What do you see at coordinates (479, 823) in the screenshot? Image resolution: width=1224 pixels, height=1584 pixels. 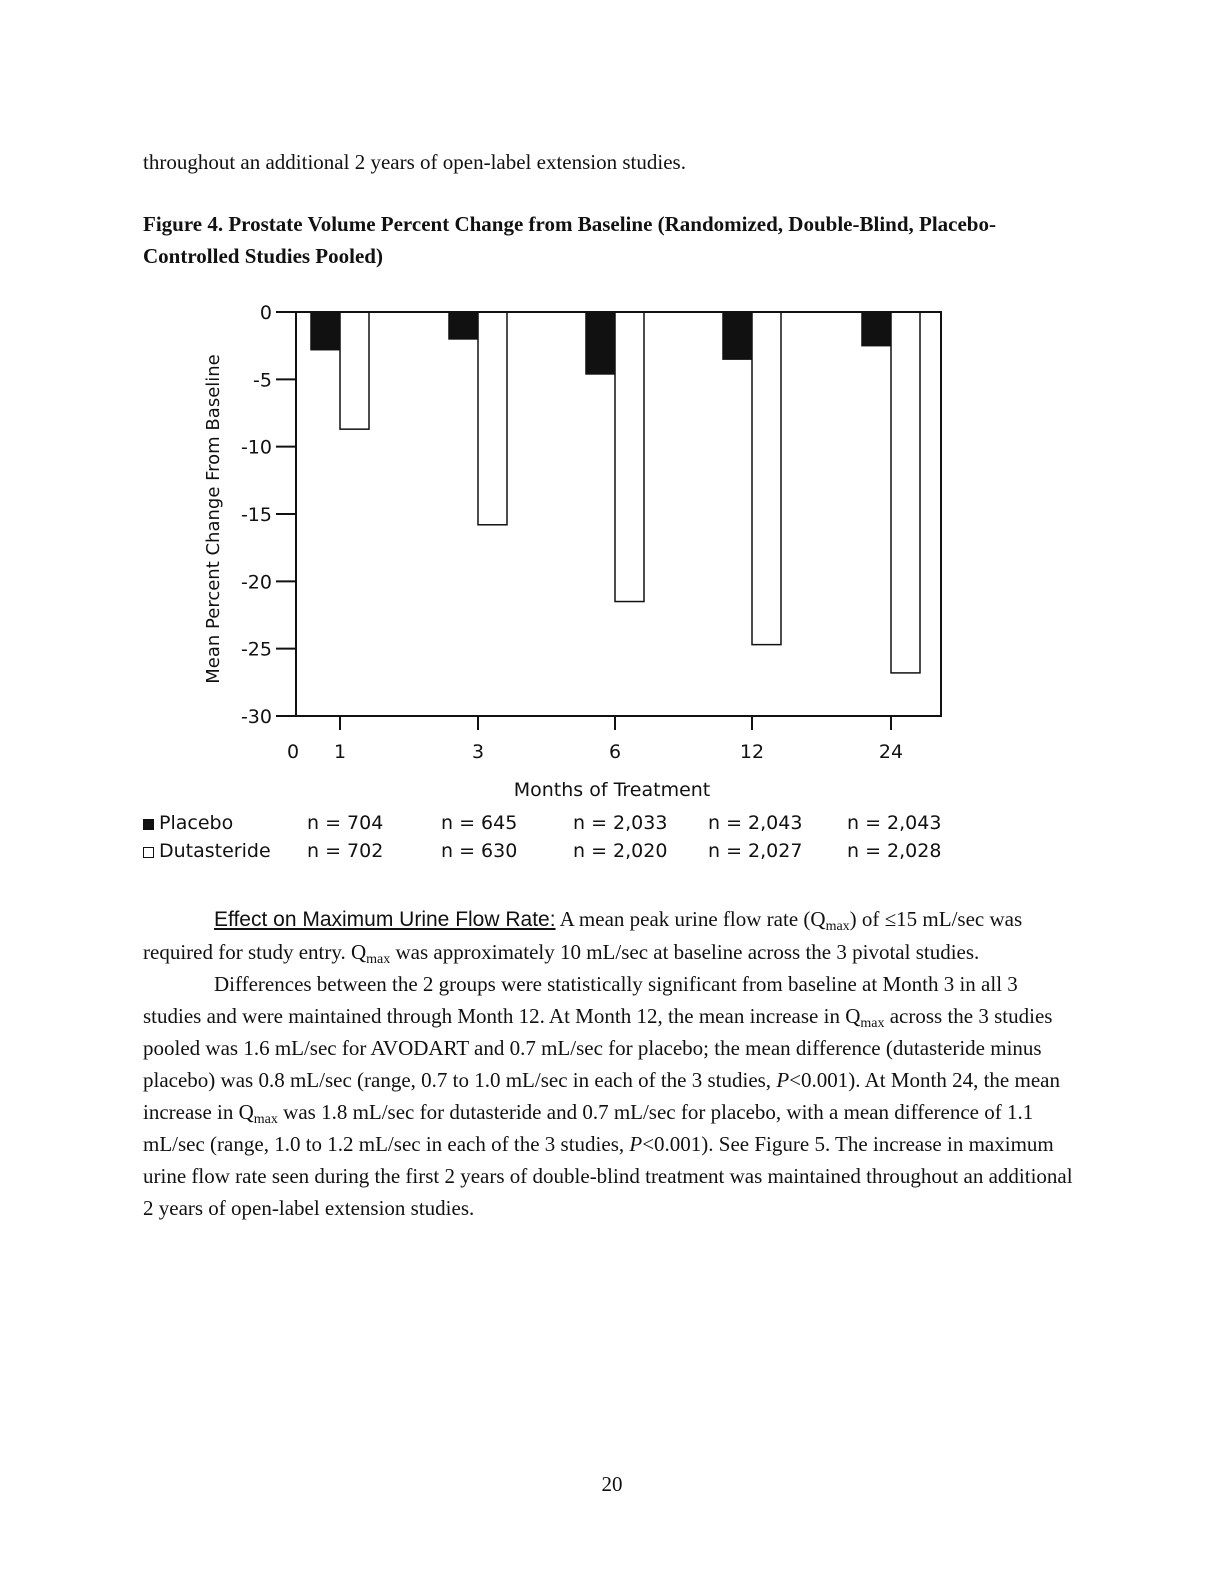 I see `n-placebo-month-3: n = 645` at bounding box center [479, 823].